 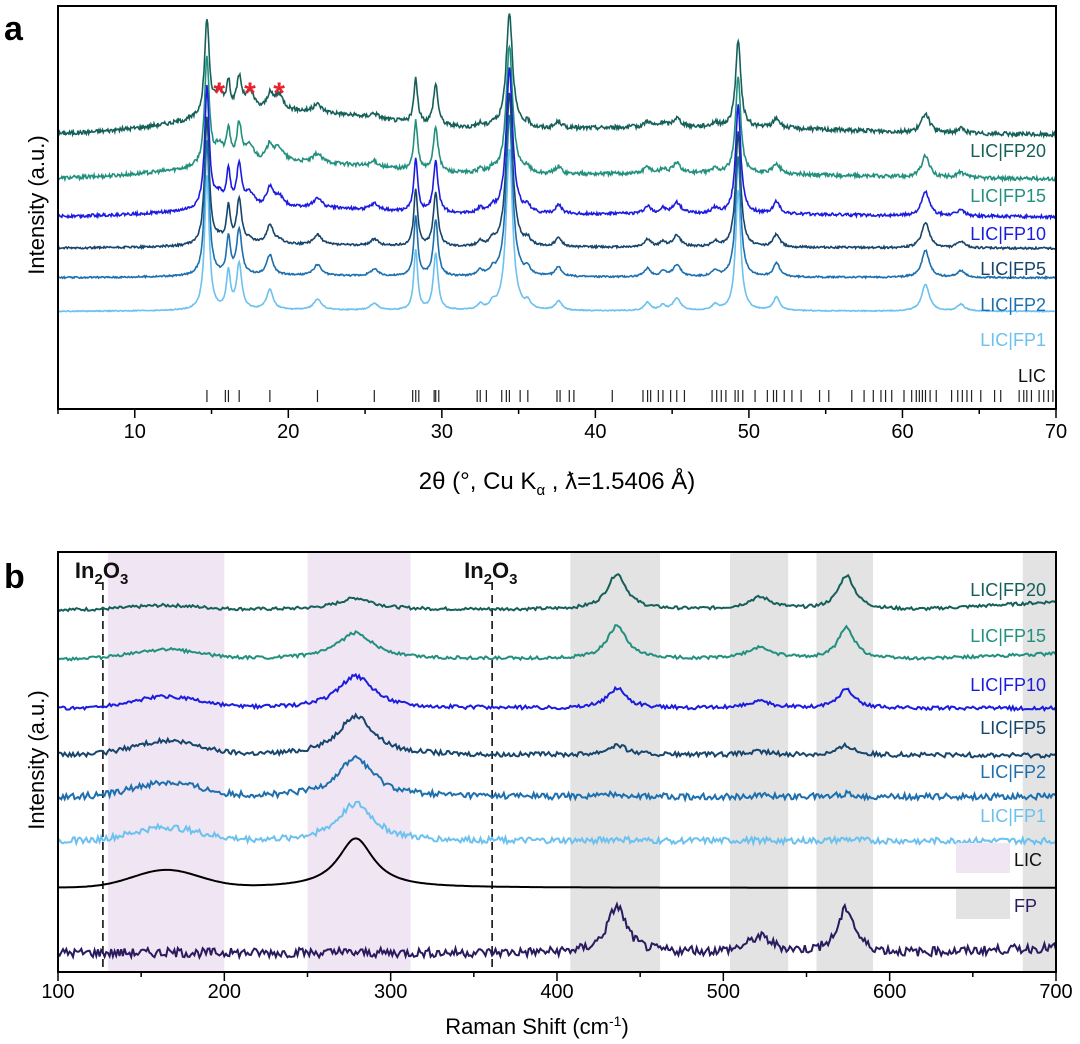 What do you see at coordinates (1032, 376) in the screenshot?
I see `xrd-reference-label: LIC` at bounding box center [1032, 376].